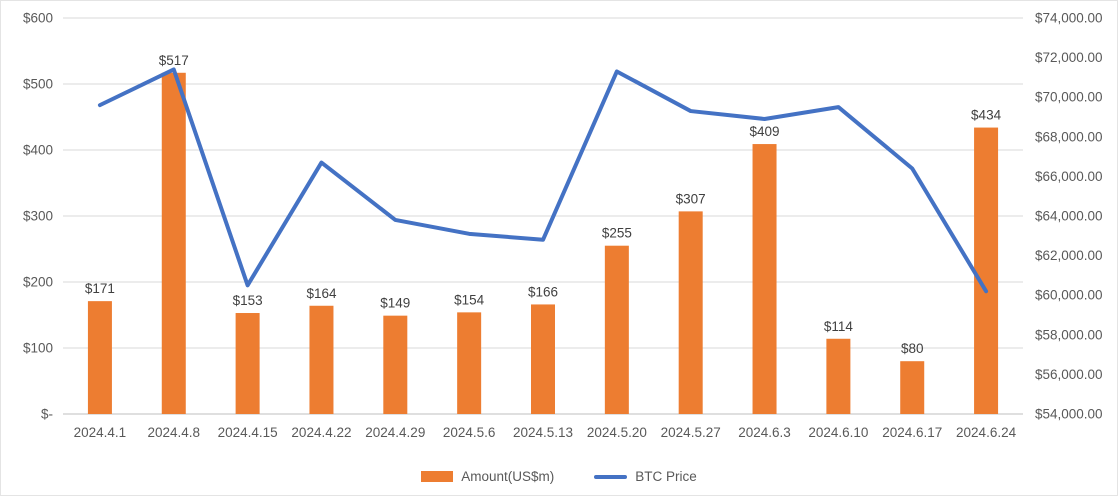 This screenshot has width=1118, height=496. Describe the element at coordinates (469, 299) in the screenshot. I see `amount-value-label: $154` at that location.